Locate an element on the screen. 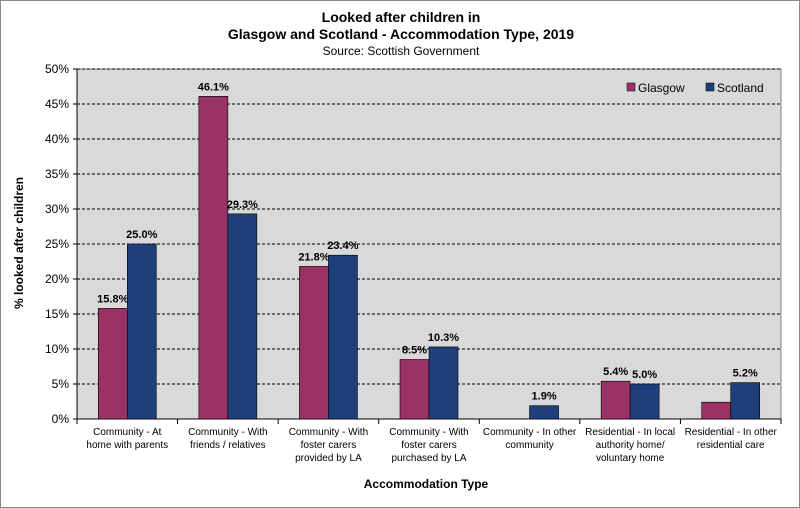 This screenshot has width=800, height=508. legend-label-glasgow: Glasgow is located at coordinates (661, 88).